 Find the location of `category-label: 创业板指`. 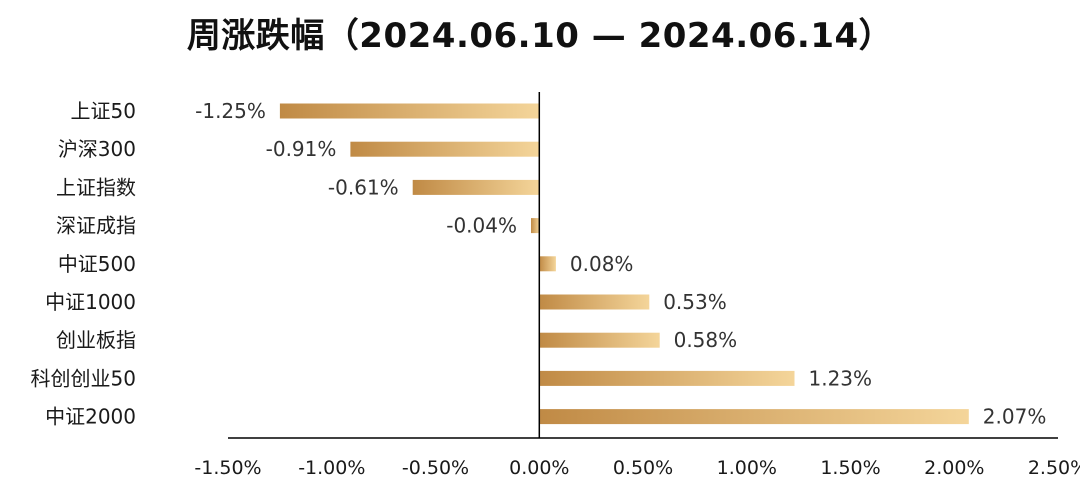

category-label: 创业板指 is located at coordinates (96, 340).